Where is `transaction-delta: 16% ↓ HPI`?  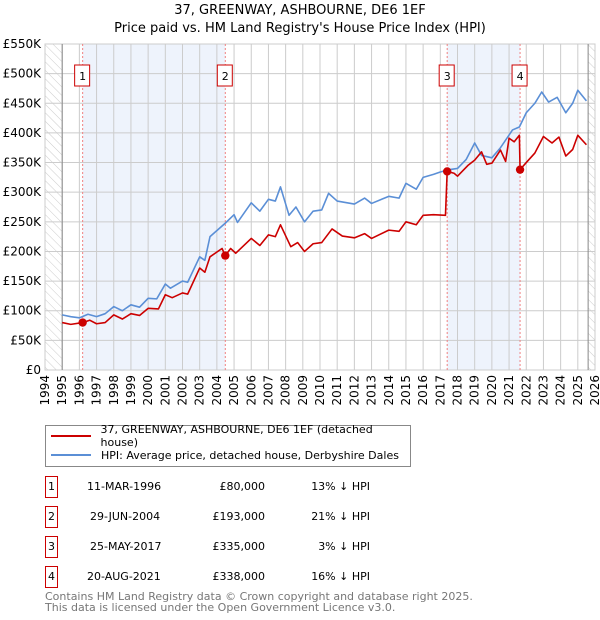
transaction-delta: 16% ↓ HPI is located at coordinates (340, 576).